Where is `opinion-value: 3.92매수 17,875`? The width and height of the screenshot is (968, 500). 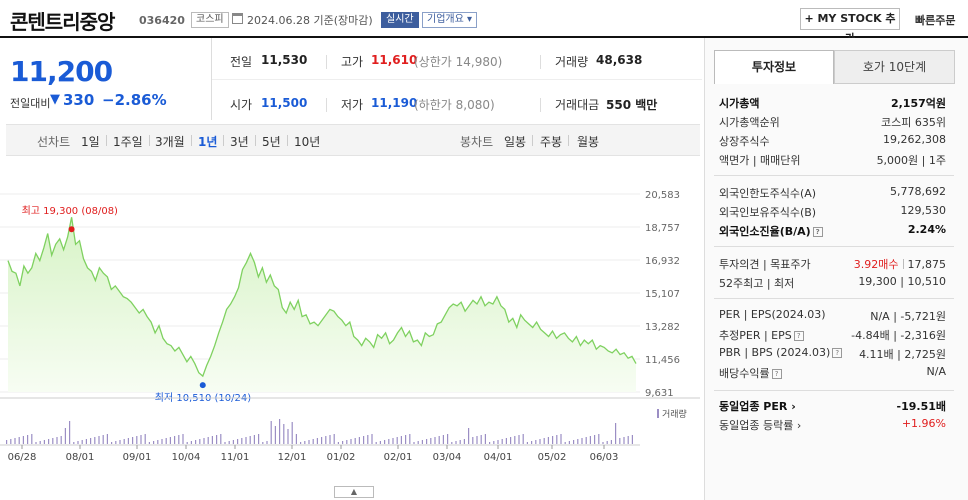 opinion-value: 3.92매수 17,875 is located at coordinates (899, 264).